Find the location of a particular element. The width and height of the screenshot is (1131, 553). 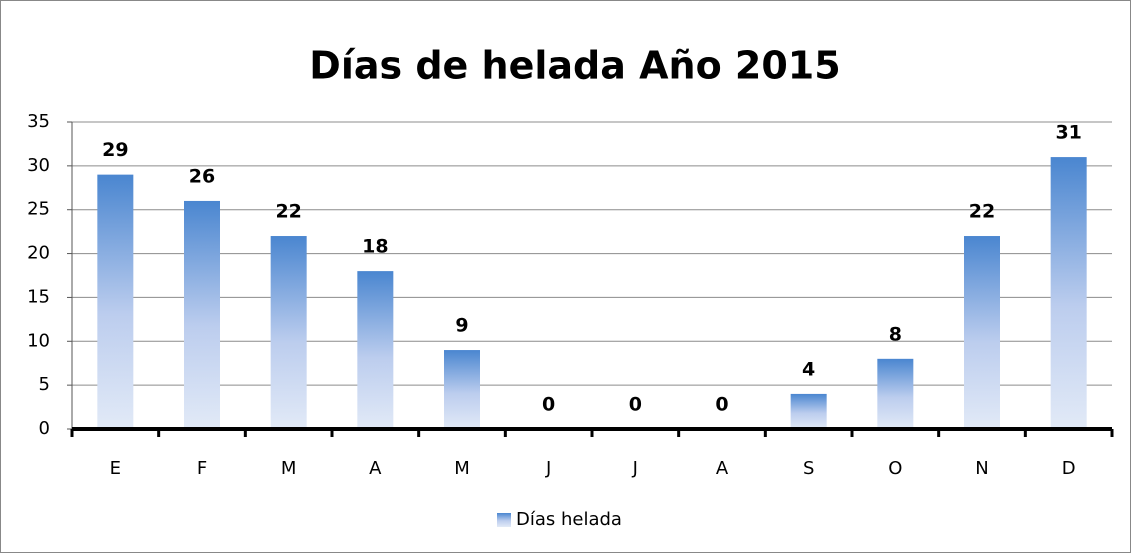

data-label: 18 is located at coordinates (375, 247).